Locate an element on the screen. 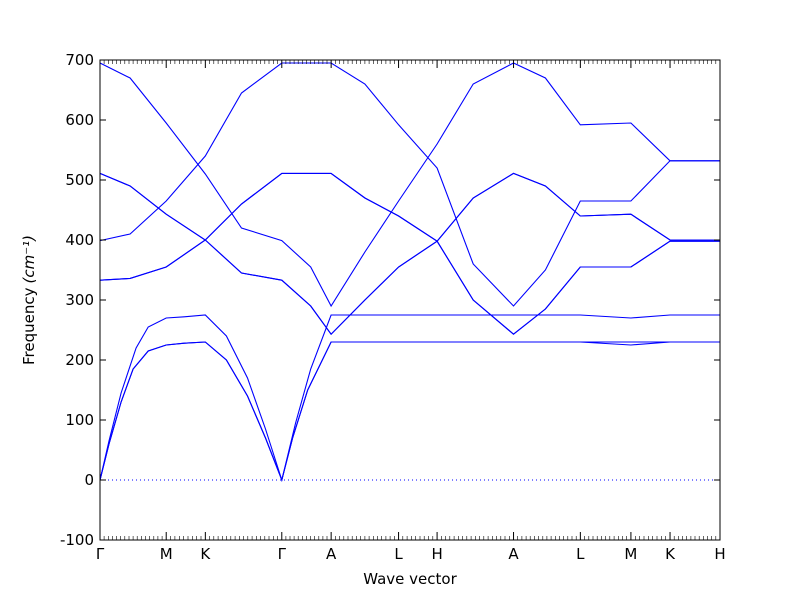  y-axis-label-text: Frequency is located at coordinates (29, 326).